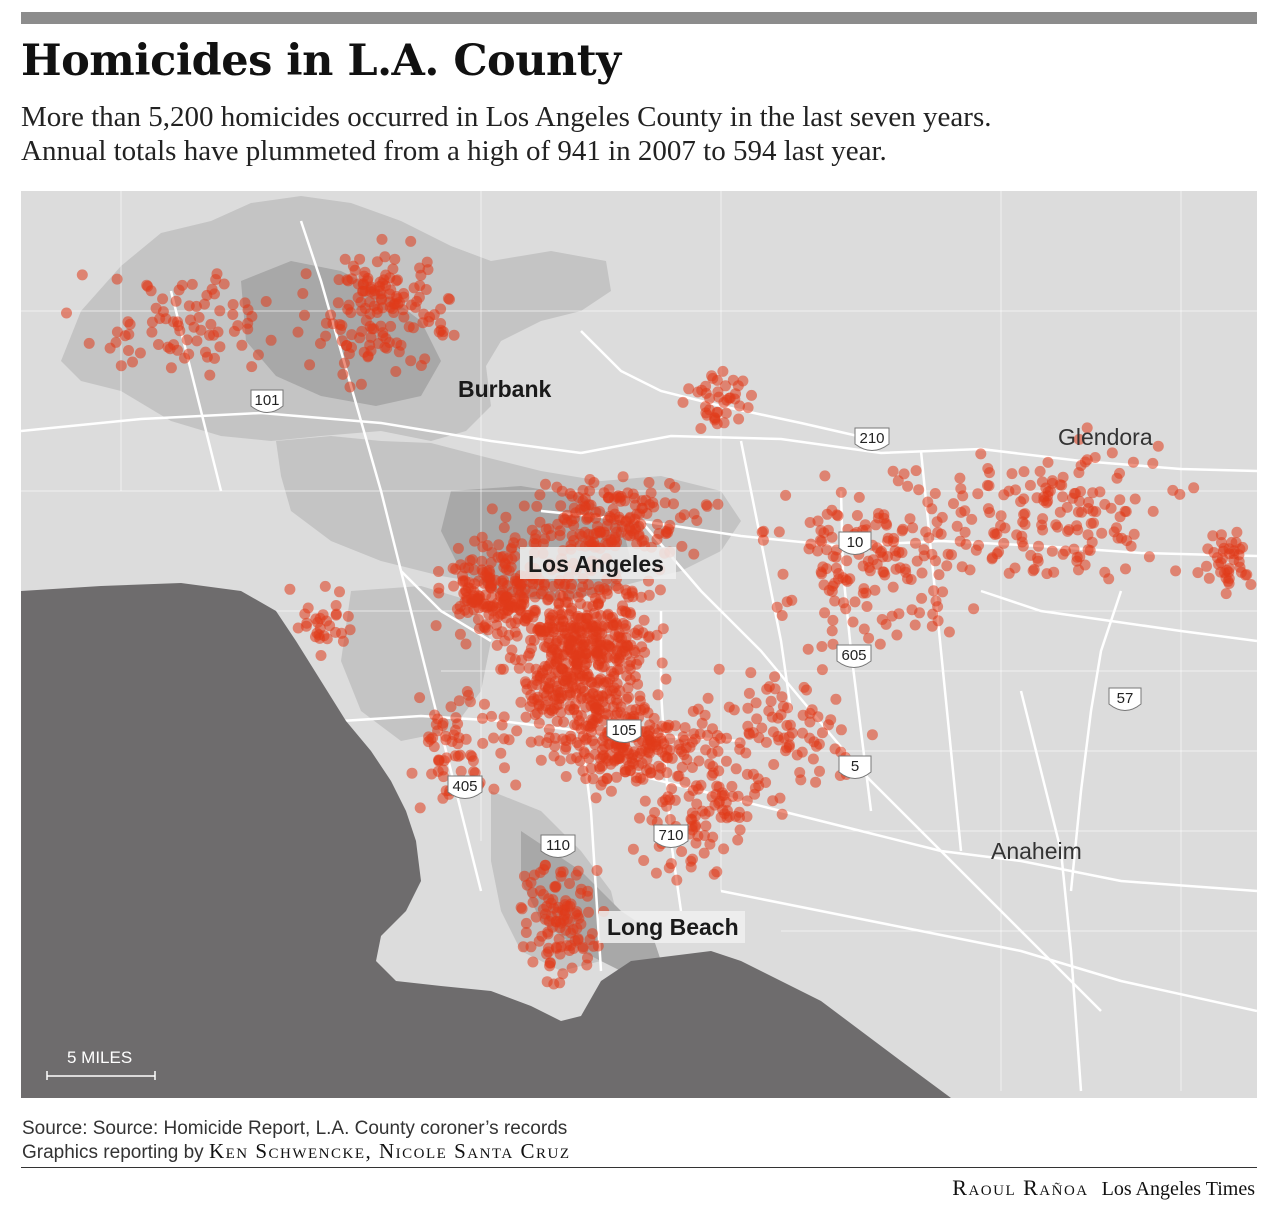 This screenshot has height=1213, width=1275. Describe the element at coordinates (465, 787) in the screenshot. I see `shield-405: 405` at that location.